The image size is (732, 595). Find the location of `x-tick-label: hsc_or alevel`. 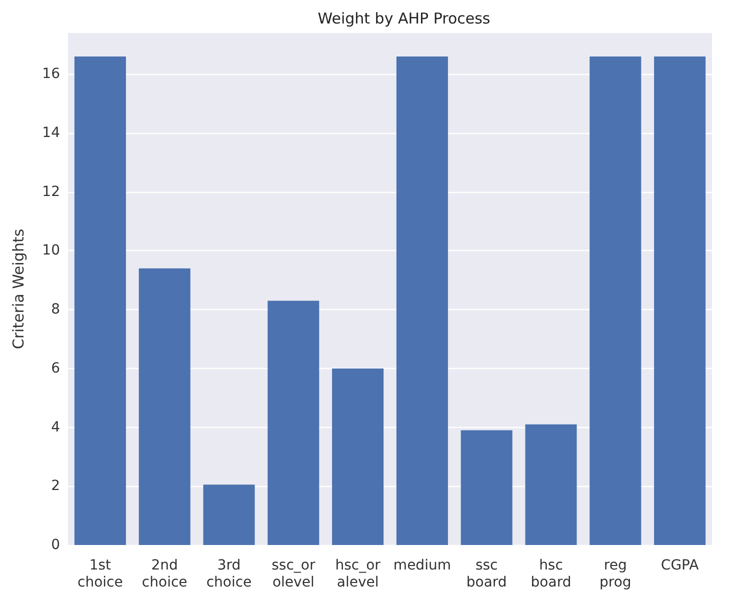

x-tick-label: hsc_or alevel is located at coordinates (358, 574).